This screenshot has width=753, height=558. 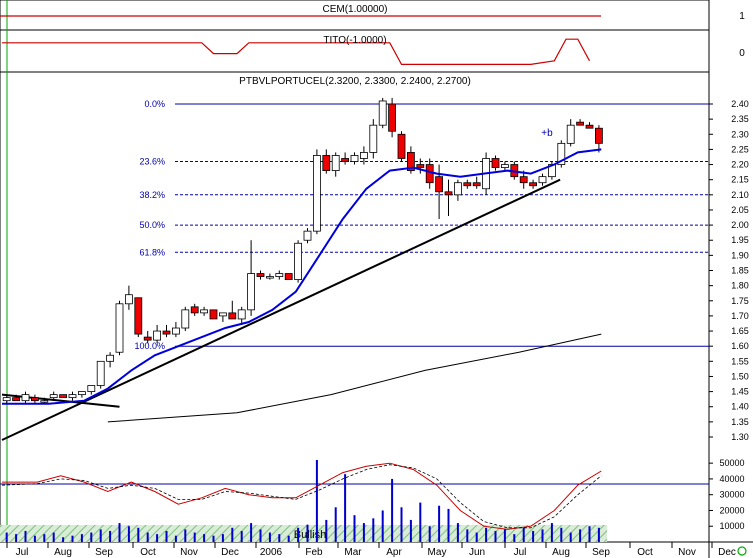 I want to click on tito-panel: TITO(-1.0000) 0, so click(x=373, y=50).